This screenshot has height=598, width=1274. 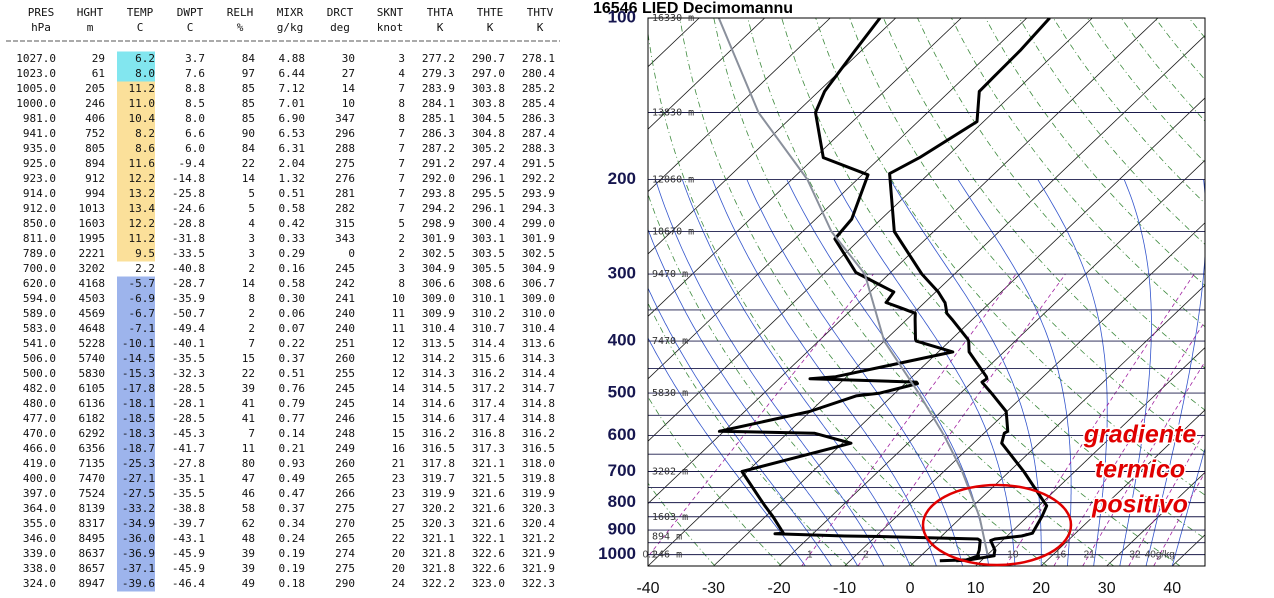 I want to click on table-cell: 2.04, so click(x=292, y=163).